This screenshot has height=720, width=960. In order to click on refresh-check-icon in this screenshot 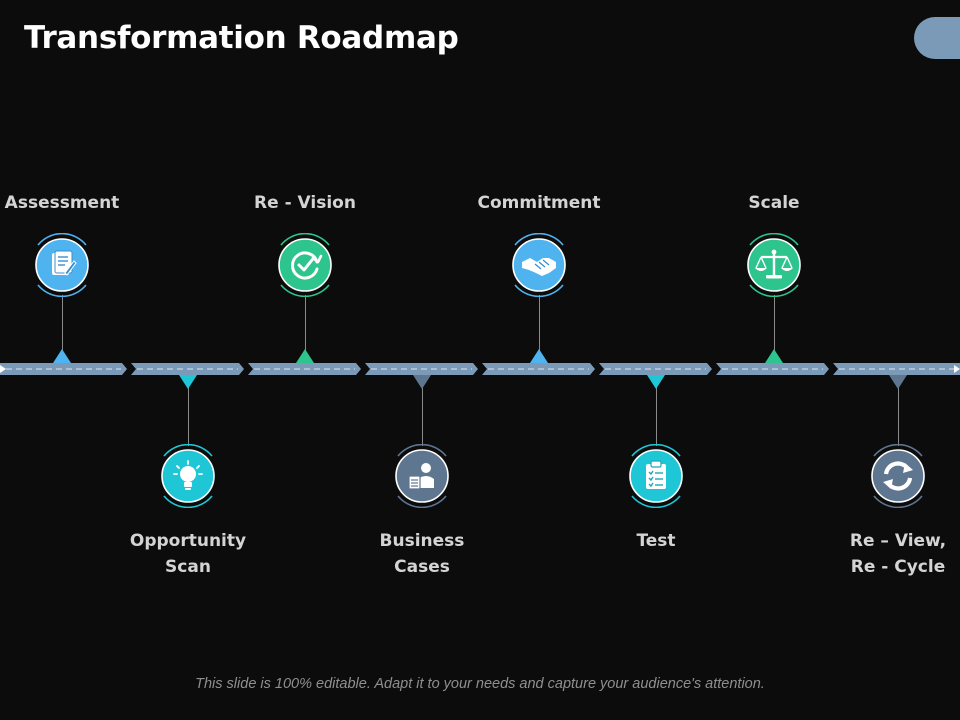, I will do `click(307, 265)`.